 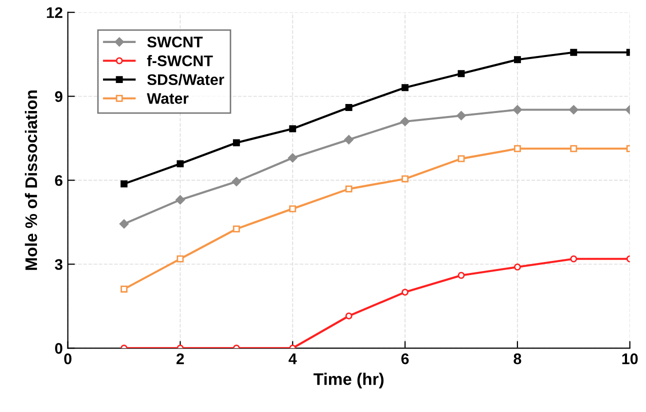 What do you see at coordinates (58, 180) in the screenshot?
I see `y-tick-label: 6` at bounding box center [58, 180].